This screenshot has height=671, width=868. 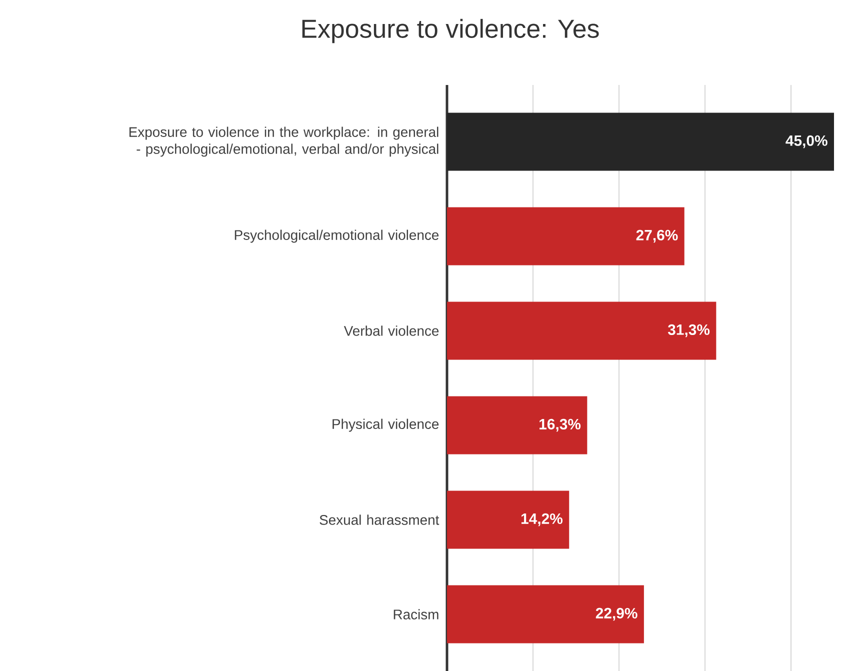 I want to click on data-label: 31,3%, so click(x=689, y=331).